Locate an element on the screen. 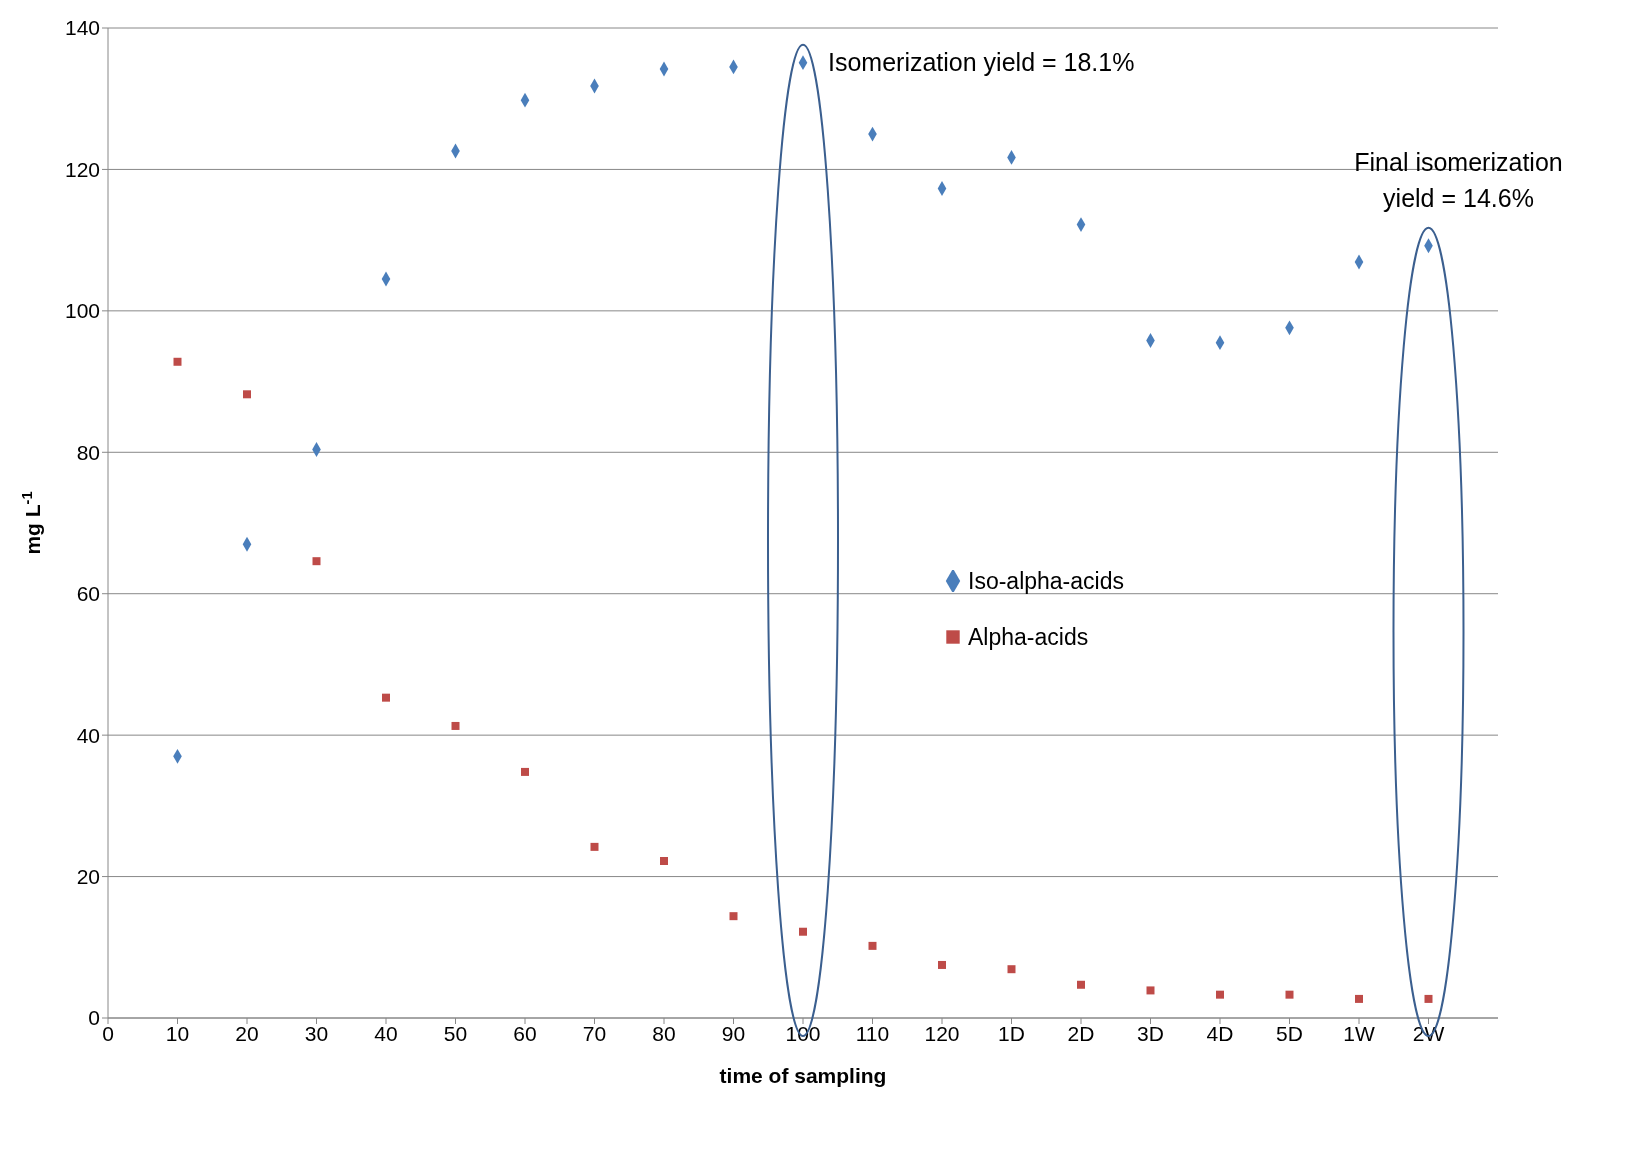 The width and height of the screenshot is (1648, 1149). legend-label: Iso-alpha-acids is located at coordinates (1046, 581).